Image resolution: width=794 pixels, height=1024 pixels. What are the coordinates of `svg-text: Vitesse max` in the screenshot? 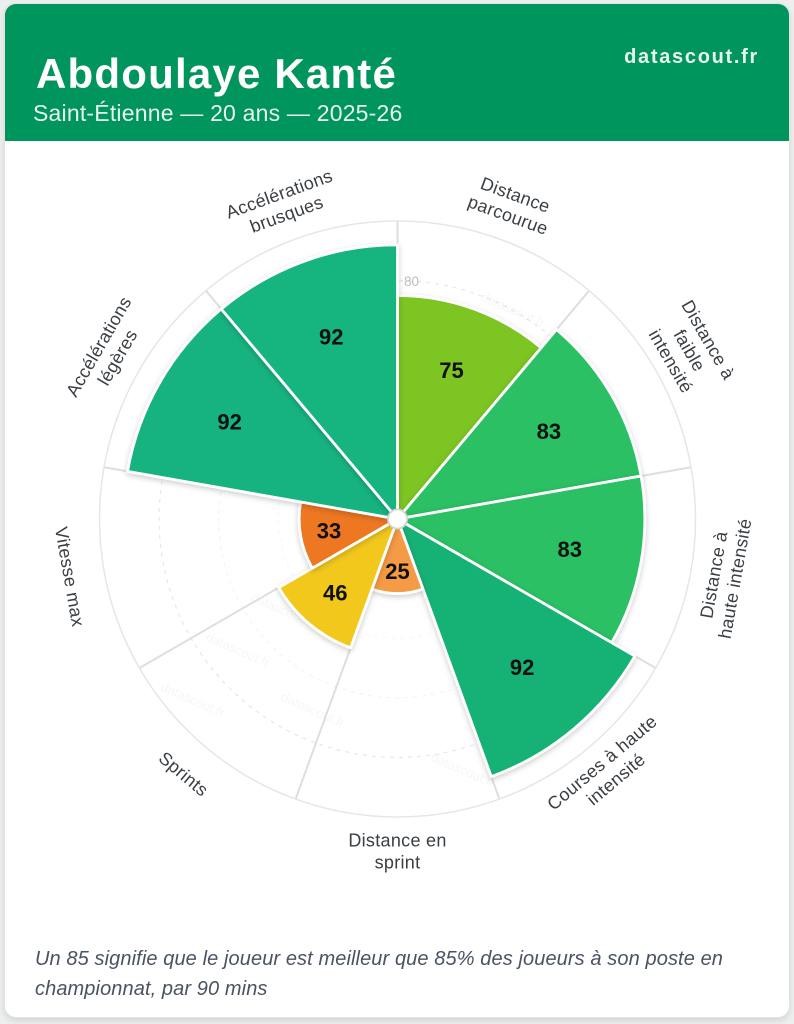 It's located at (69, 576).